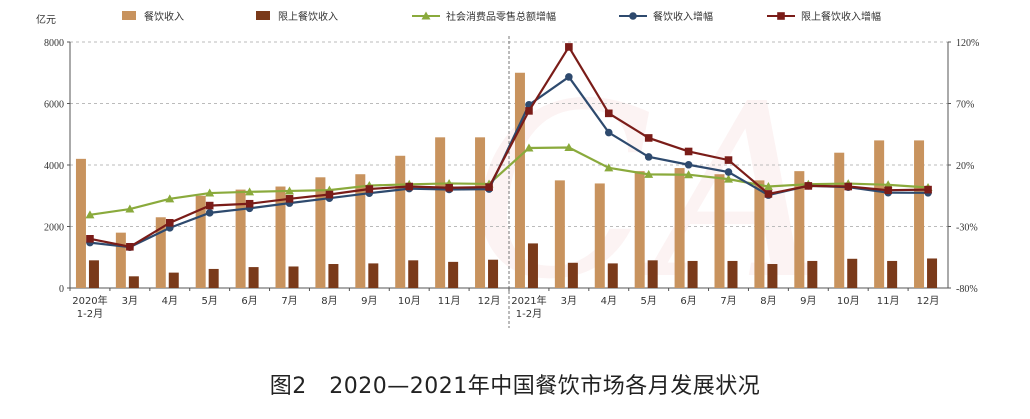 This screenshot has height=419, width=1030. Describe the element at coordinates (683, 16) in the screenshot. I see `legend-label: 餐饮收入增幅` at that location.